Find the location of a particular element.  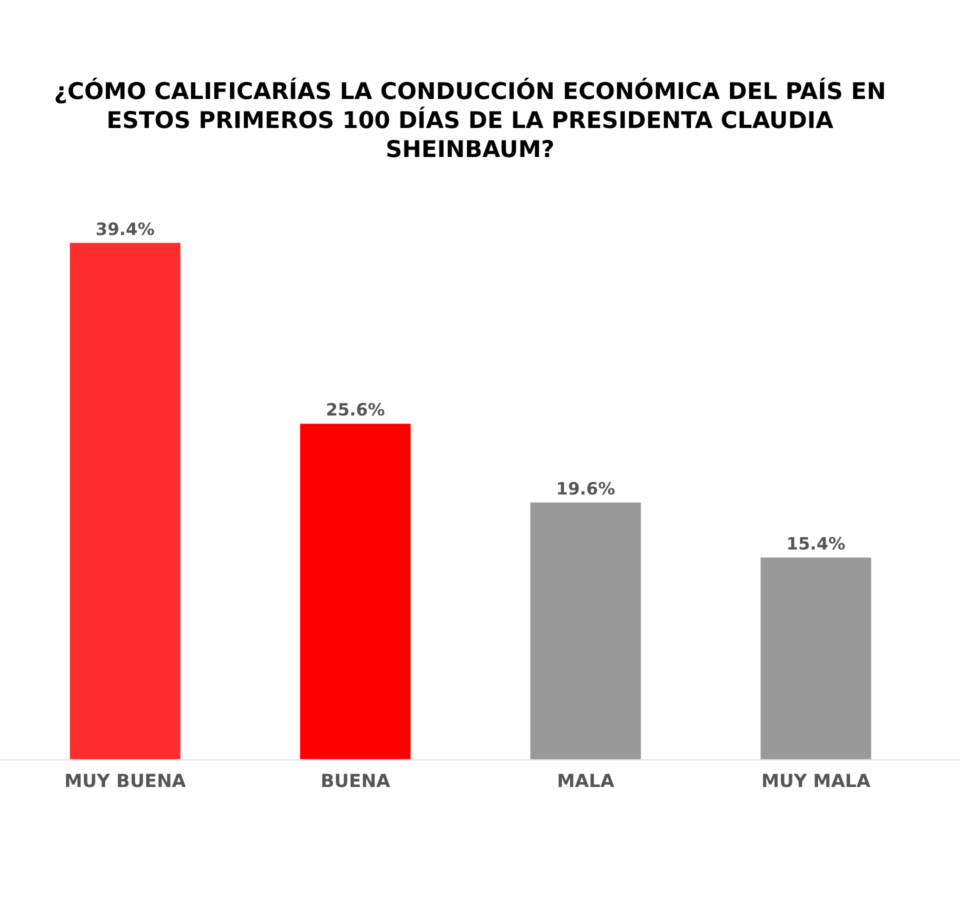

chart-title: ¿CÓMO CALIFICARÍAS LA CONDUCCIÓN ECONÓMICA DEL PAÍS EN ESTOS PRIMEROS 100 DÍAS DE LA PRESIDENTA CLAUDIA SHEINBAUM? is located at coordinates (470, 121).